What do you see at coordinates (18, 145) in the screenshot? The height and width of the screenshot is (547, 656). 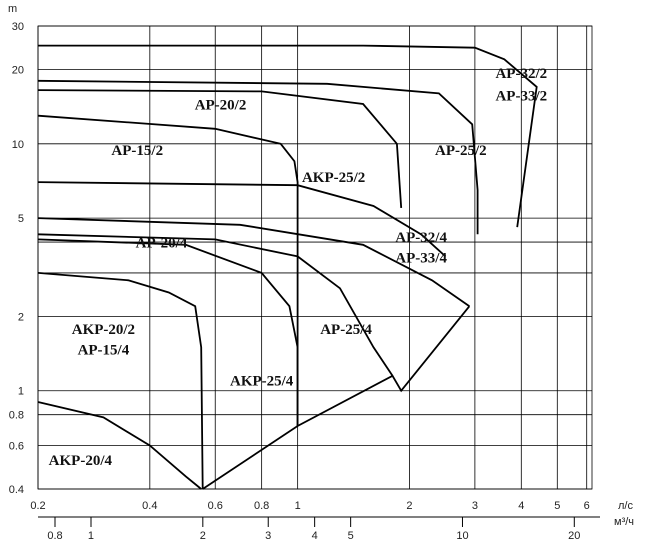 I see `y-tick-label: 10` at bounding box center [18, 145].